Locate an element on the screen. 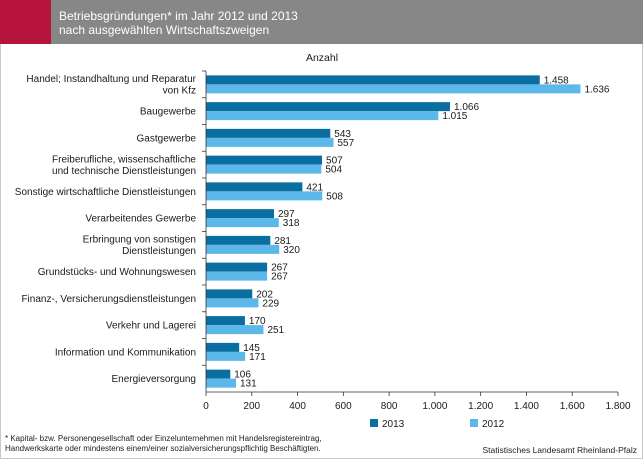 This screenshot has height=459, width=643. value-label-2013-7: 267 is located at coordinates (279, 268).